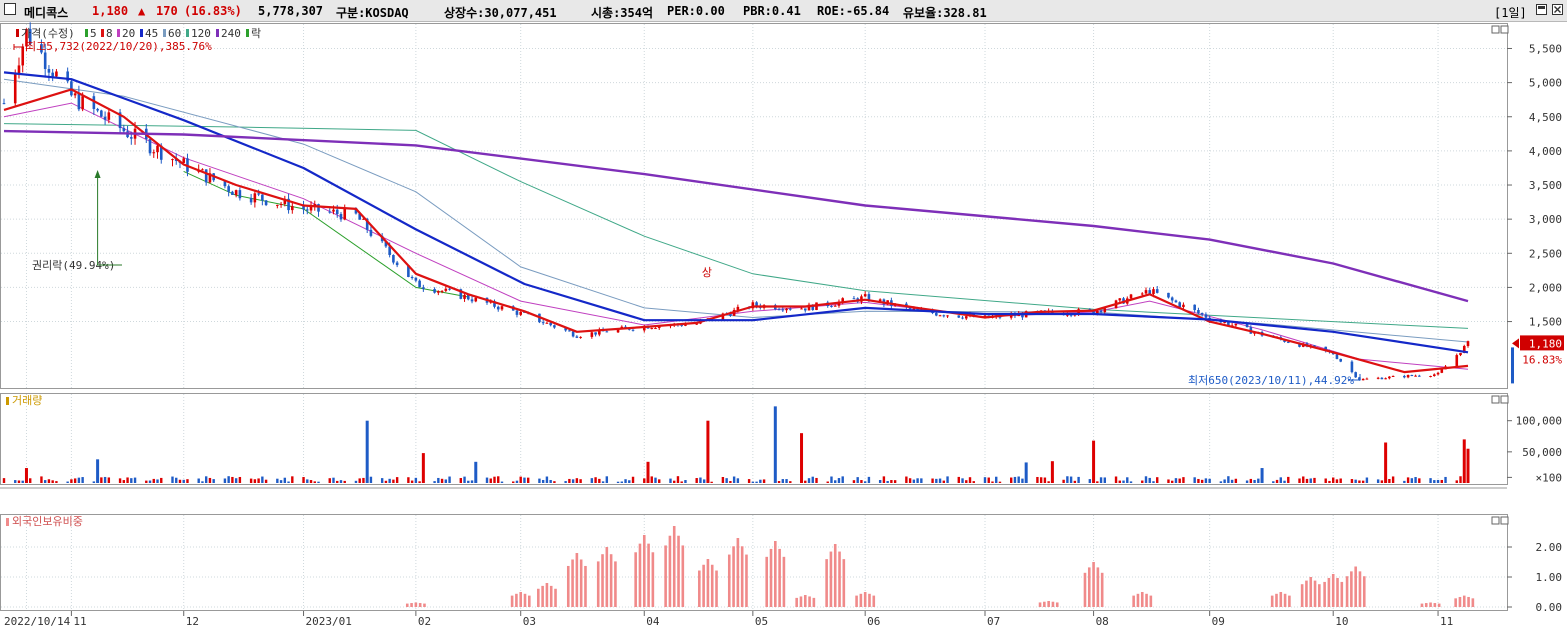 The width and height of the screenshot is (1567, 630). What do you see at coordinates (1542, 11) in the screenshot?
I see `maximize-icon` at bounding box center [1542, 11].